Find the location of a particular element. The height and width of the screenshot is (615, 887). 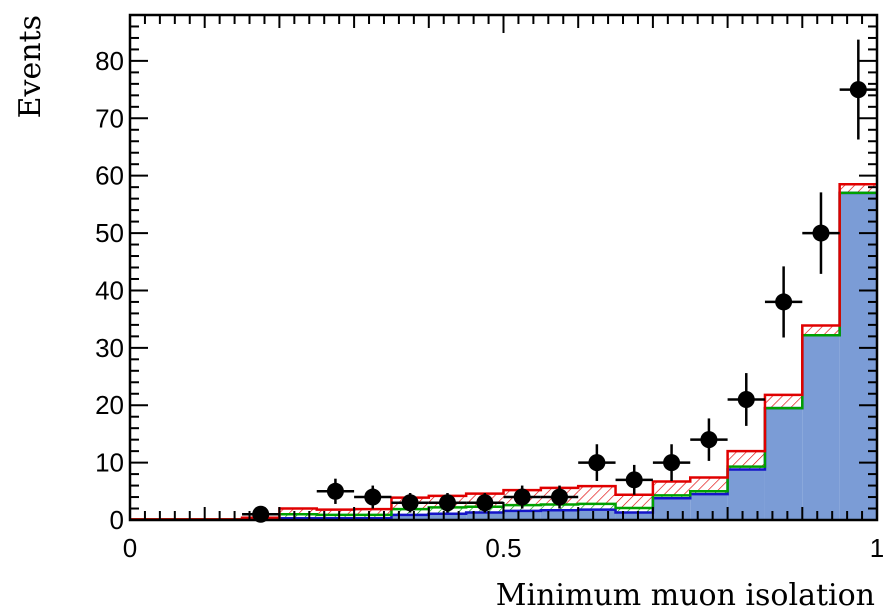

y-tick-label: 60 is located at coordinates (109, 176).